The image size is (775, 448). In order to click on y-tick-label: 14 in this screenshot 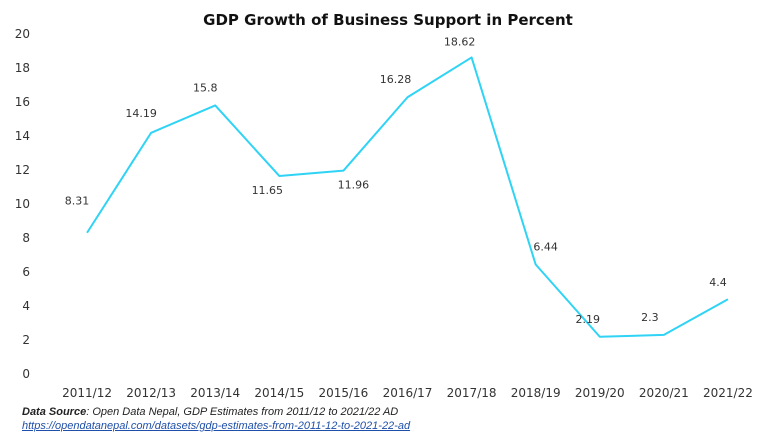, I will do `click(22, 136)`.